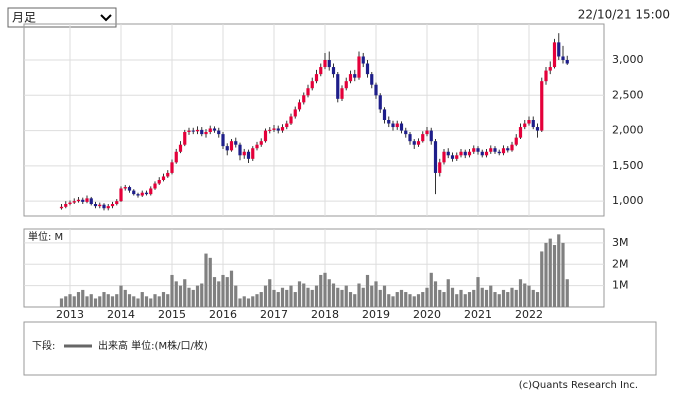 Image resolution: width=676 pixels, height=400 pixels. What do you see at coordinates (325, 314) in the screenshot?
I see `x-tick-label: 2018` at bounding box center [325, 314].